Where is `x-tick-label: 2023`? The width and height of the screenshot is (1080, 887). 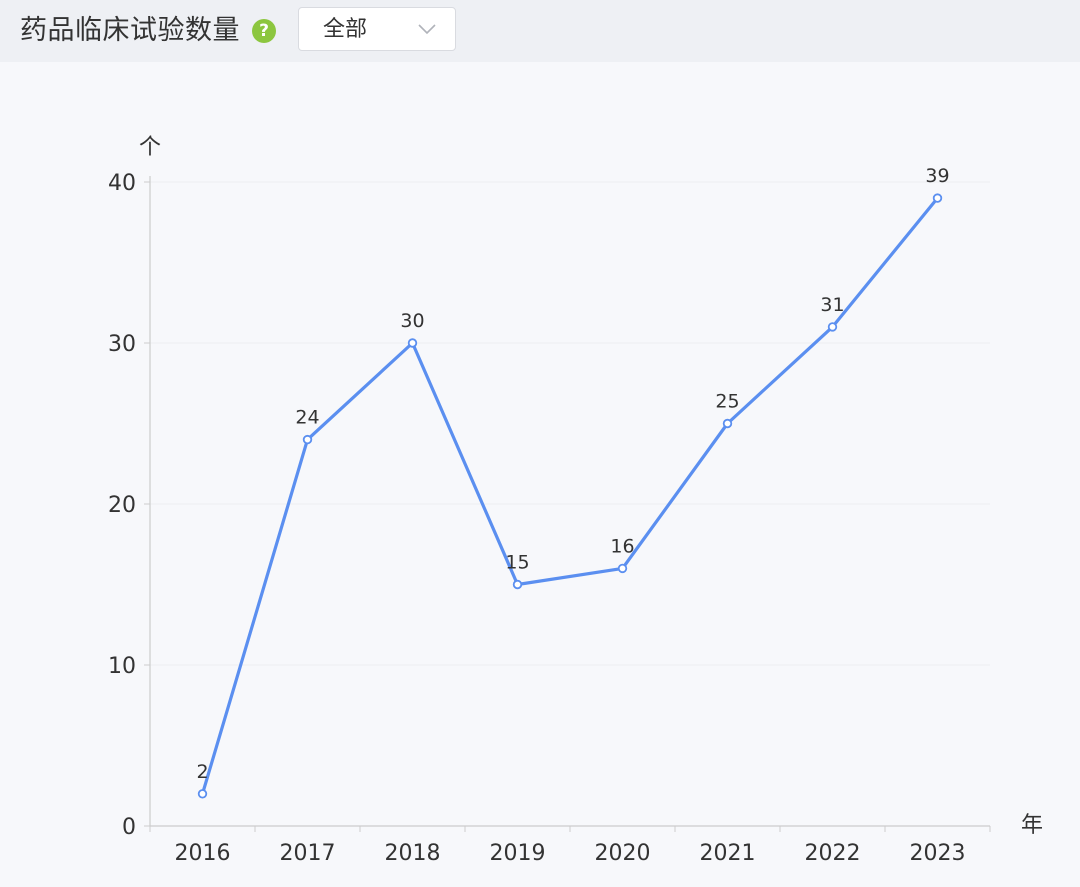
x-tick-label: 2023 is located at coordinates (938, 853).